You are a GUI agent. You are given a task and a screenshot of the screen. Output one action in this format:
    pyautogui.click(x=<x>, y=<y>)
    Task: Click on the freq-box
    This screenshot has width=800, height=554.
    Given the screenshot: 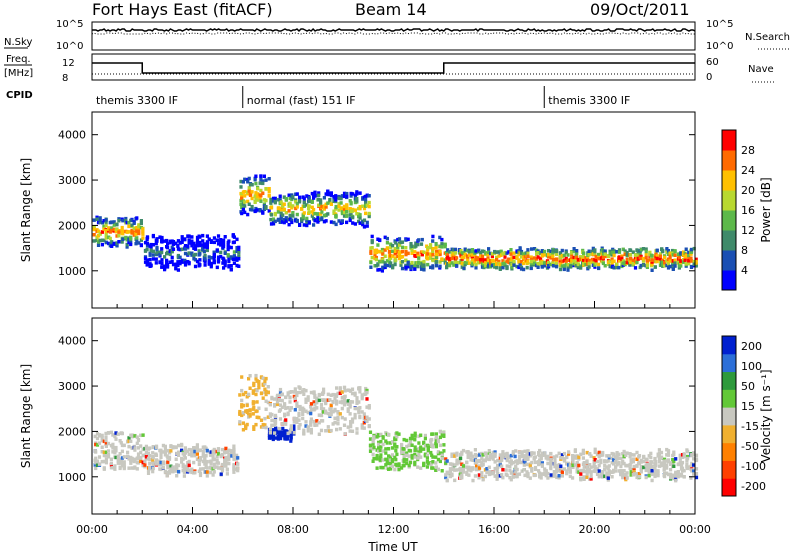 What is the action you would take?
    pyautogui.click(x=393, y=67)
    